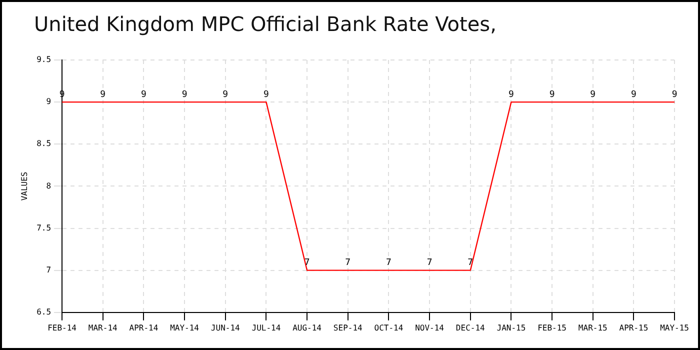  What do you see at coordinates (633, 327) in the screenshot?
I see `x-tick-label: APR-15` at bounding box center [633, 327].